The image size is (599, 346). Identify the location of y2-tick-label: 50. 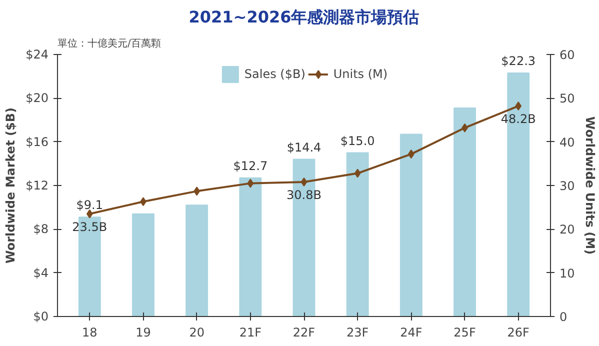
(567, 99).